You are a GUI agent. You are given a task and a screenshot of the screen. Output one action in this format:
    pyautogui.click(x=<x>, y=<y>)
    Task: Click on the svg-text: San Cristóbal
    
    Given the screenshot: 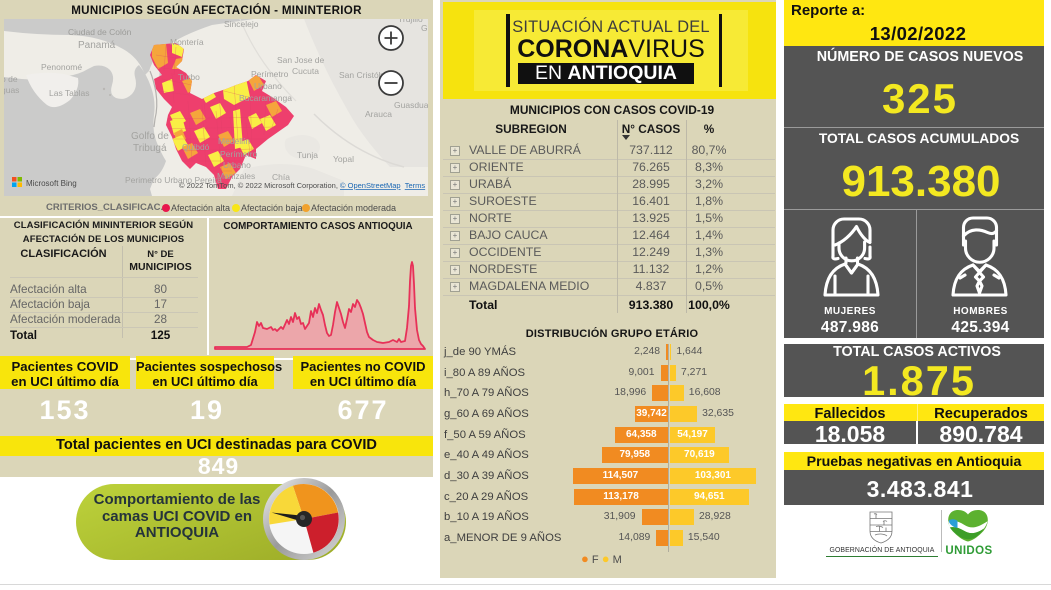 What is the action you would take?
    pyautogui.click(x=364, y=75)
    